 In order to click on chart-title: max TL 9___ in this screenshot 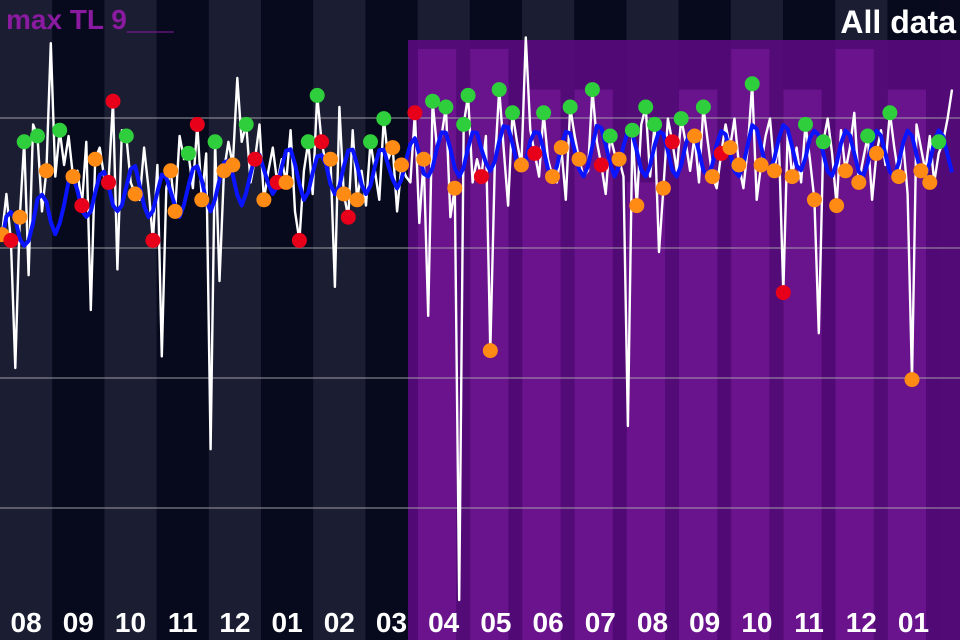, I will do `click(90, 19)`.